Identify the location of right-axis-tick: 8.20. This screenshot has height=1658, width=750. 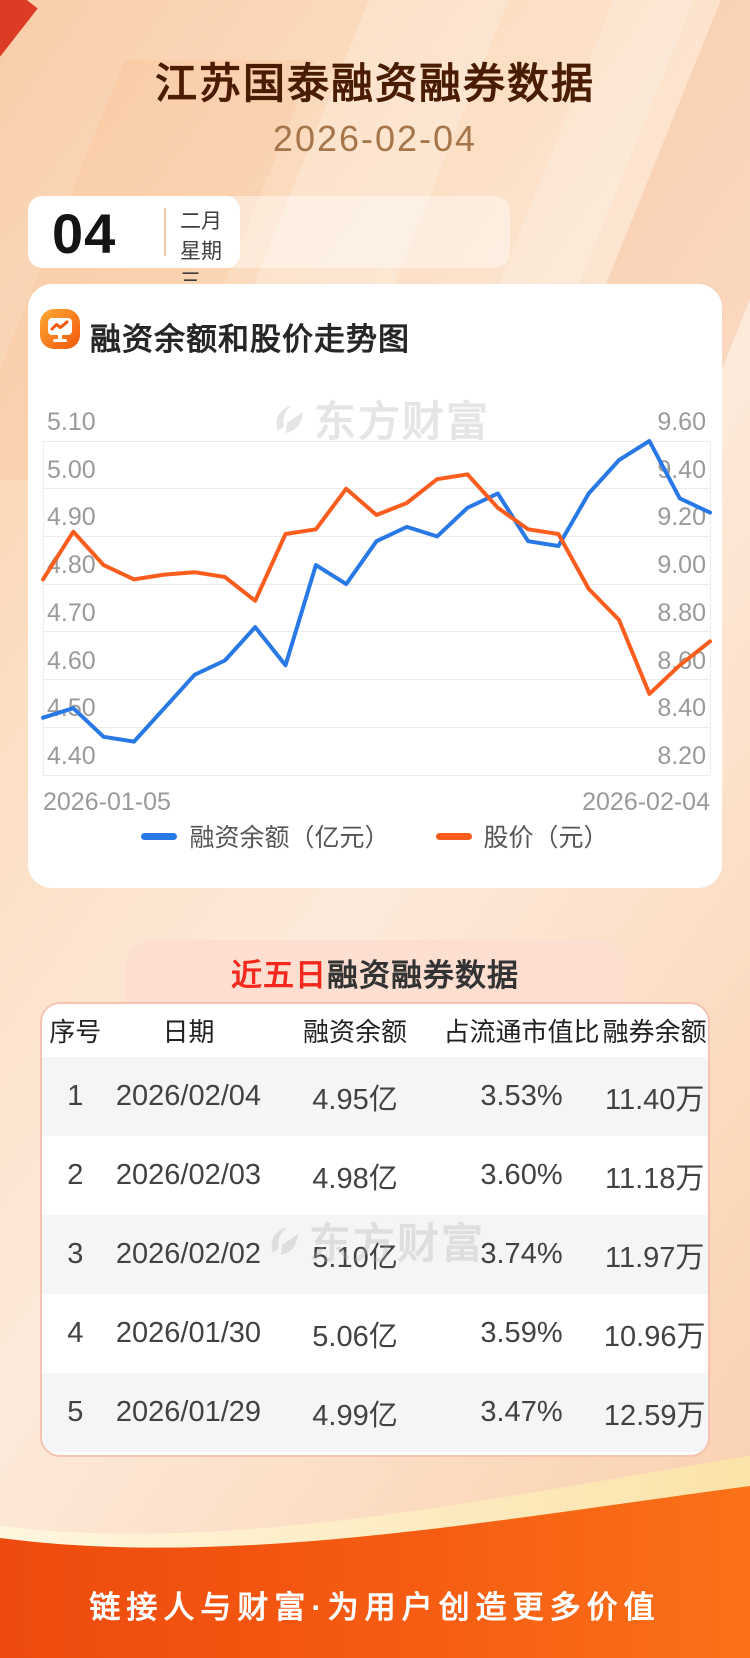
(681, 756).